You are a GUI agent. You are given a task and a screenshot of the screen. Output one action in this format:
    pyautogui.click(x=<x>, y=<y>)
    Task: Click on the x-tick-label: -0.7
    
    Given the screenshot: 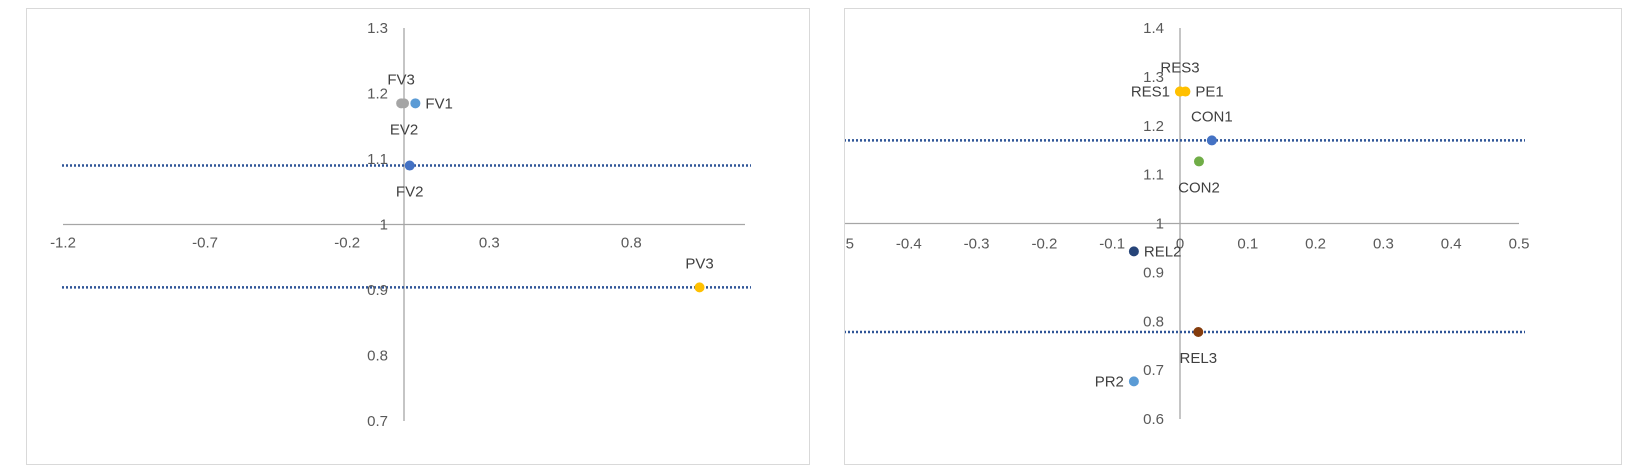 What is the action you would take?
    pyautogui.click(x=205, y=243)
    